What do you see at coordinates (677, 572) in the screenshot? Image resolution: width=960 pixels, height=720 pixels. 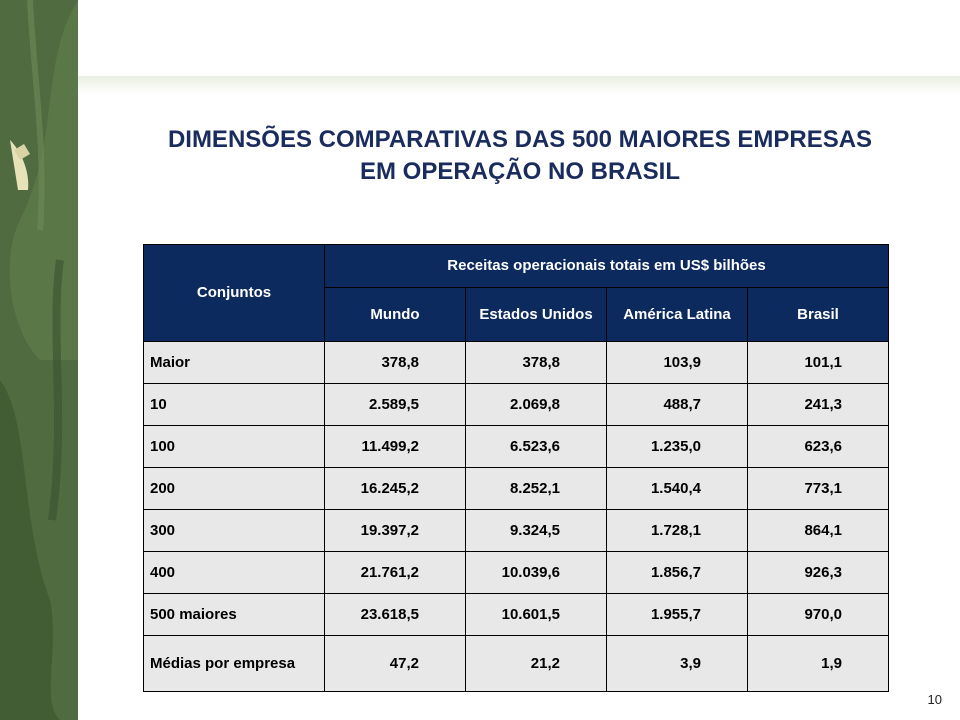 I see `cell-value: 1.856,7` at bounding box center [677, 572].